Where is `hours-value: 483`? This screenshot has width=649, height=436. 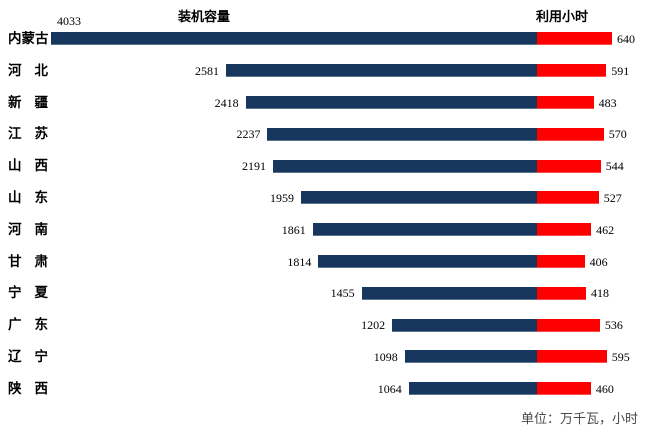 hours-value: 483 is located at coordinates (607, 102).